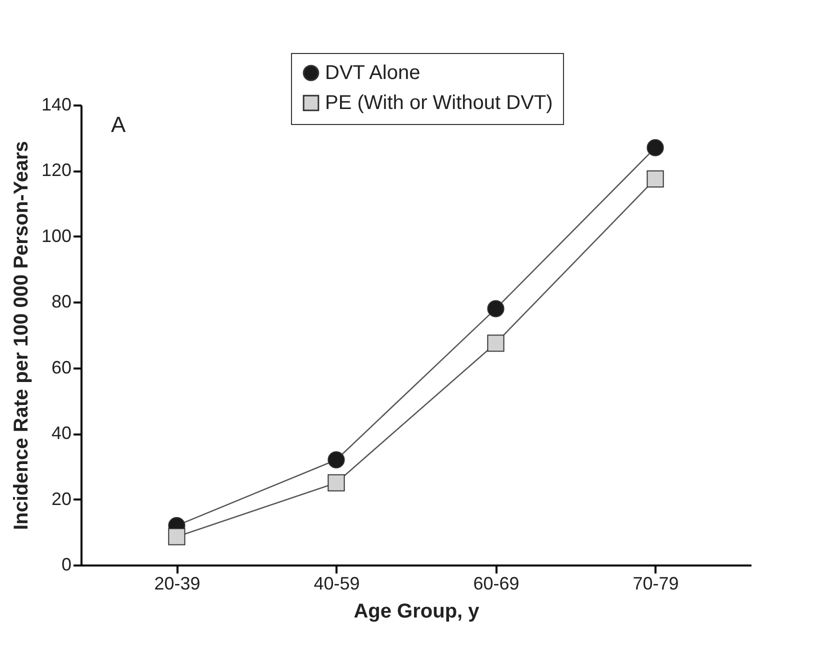 Image resolution: width=821 pixels, height=662 pixels. What do you see at coordinates (56, 170) in the screenshot?
I see `y-tick-label: 120` at bounding box center [56, 170].